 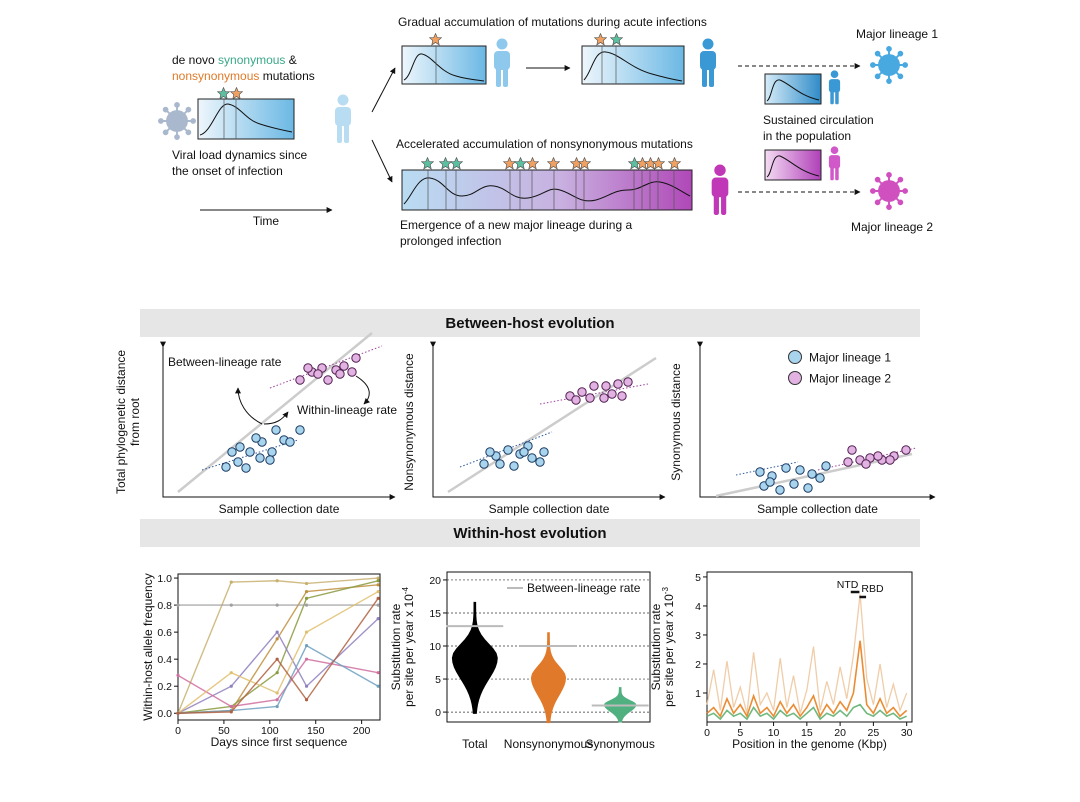 What do you see at coordinates (907, 733) in the screenshot?
I see `x-tick-label: 30` at bounding box center [907, 733].